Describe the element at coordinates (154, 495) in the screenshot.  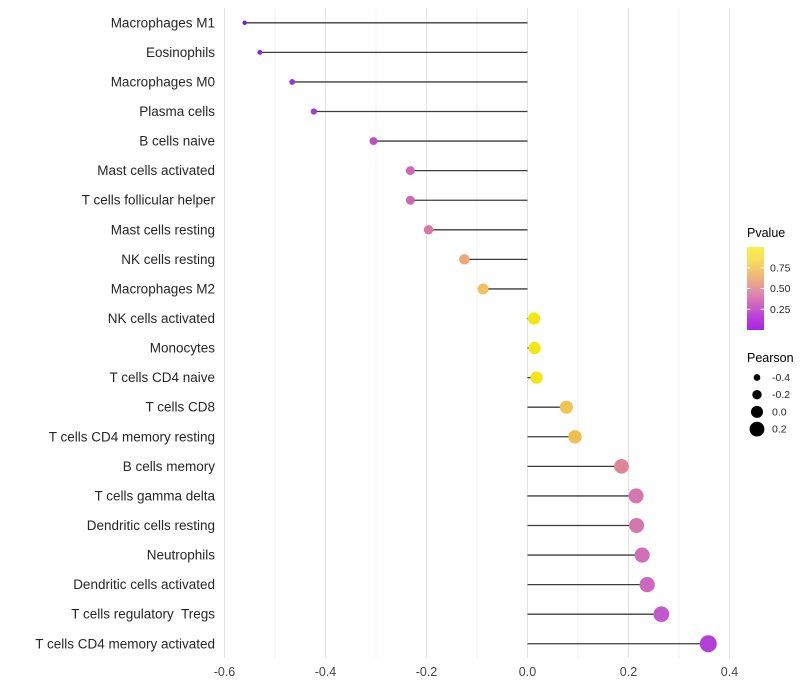
I see `row-label: T cells gamma delta` at that location.